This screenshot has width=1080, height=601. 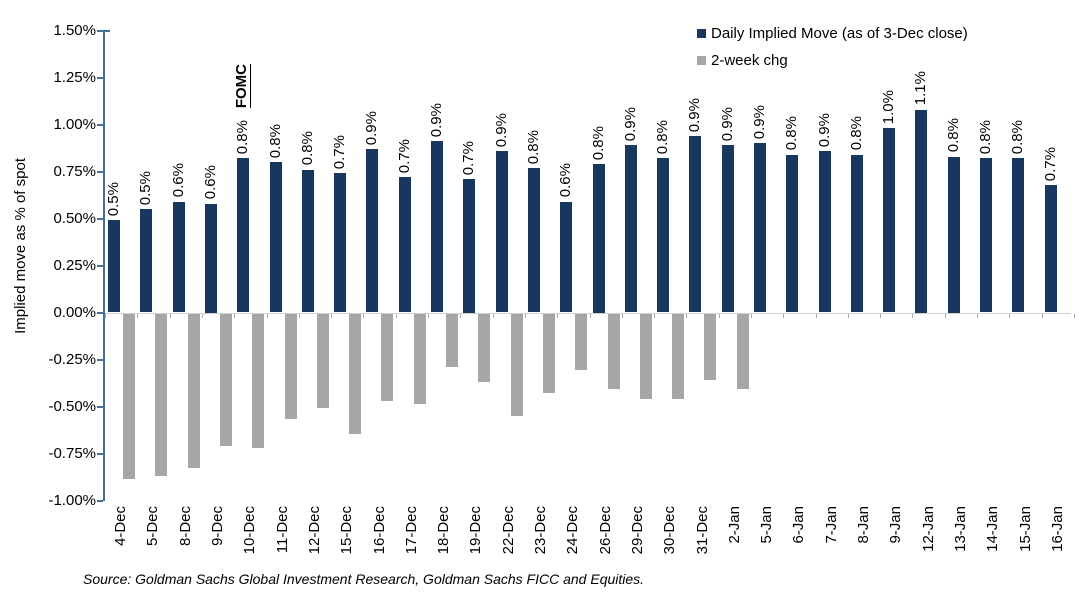 What do you see at coordinates (74, 218) in the screenshot?
I see `y-tick-label: 0.50%` at bounding box center [74, 218].